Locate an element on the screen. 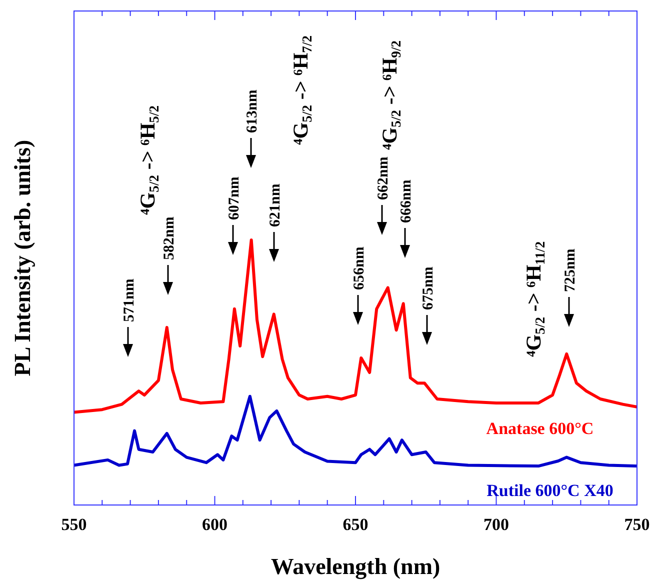 The image size is (655, 583). x-tick-label: 750 is located at coordinates (637, 524).